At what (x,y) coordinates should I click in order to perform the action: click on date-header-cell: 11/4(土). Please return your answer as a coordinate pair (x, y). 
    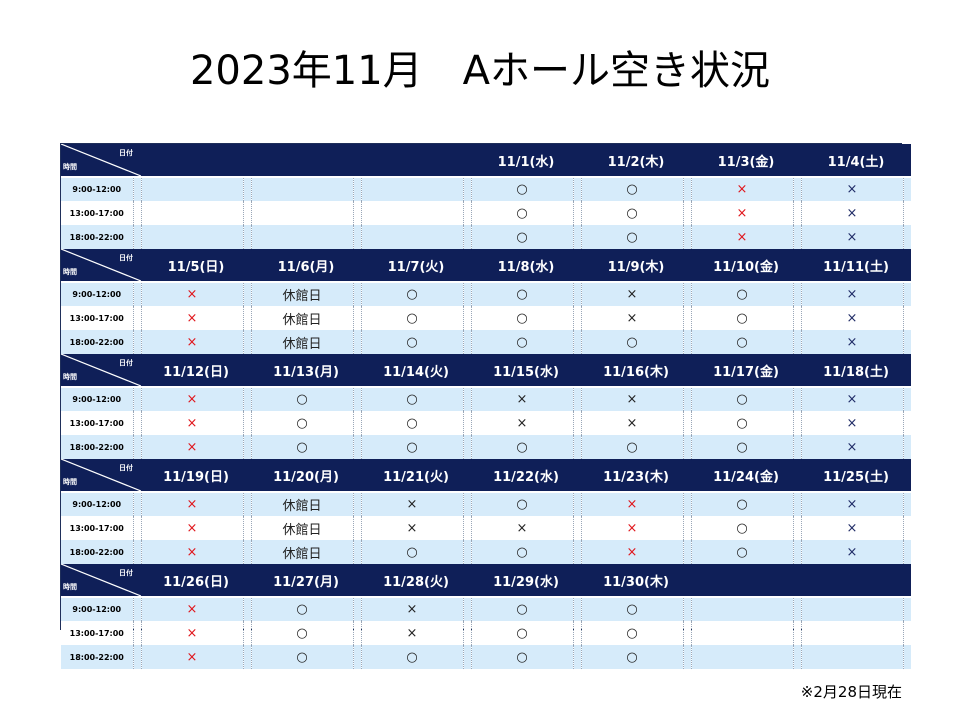
    Looking at the image, I should click on (856, 161).